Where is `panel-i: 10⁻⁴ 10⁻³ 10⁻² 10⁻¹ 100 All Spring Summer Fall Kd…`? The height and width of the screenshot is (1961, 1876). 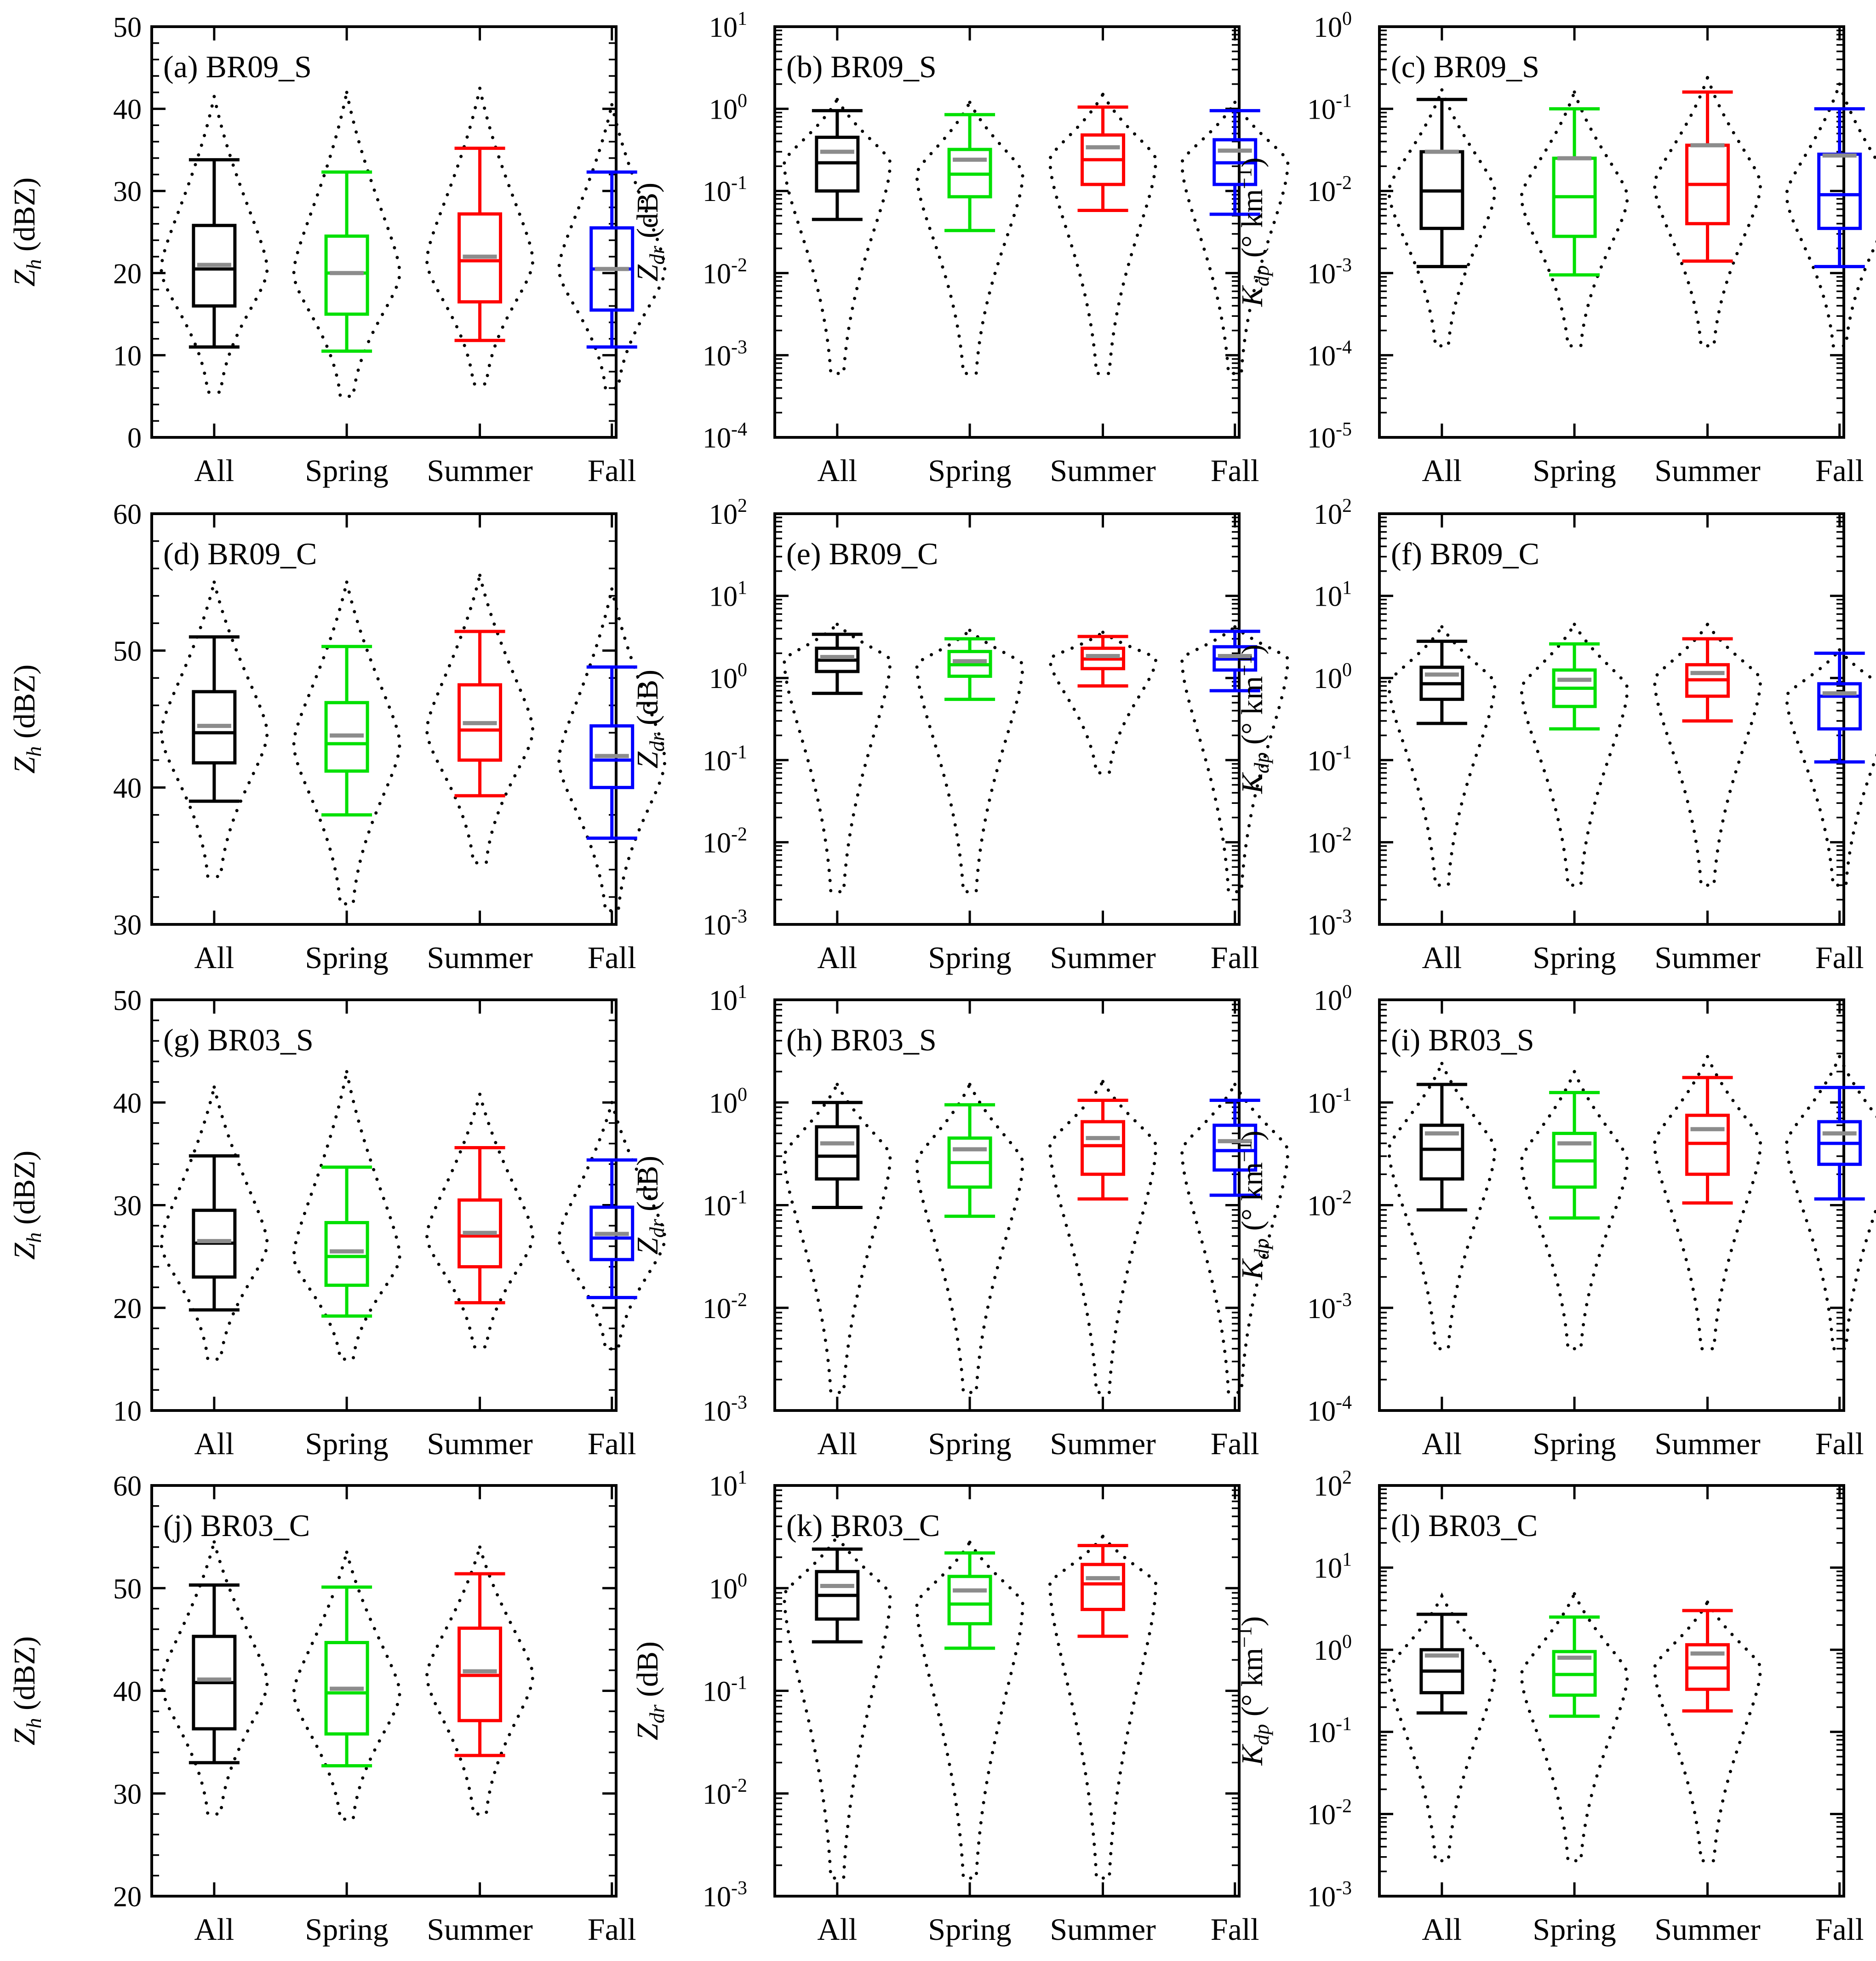 panel-i: 10⁻⁴ 10⁻³ 10⁻² 10⁻¹ 100 All Spring Summer Fall Kd… is located at coordinates (1554, 1221).